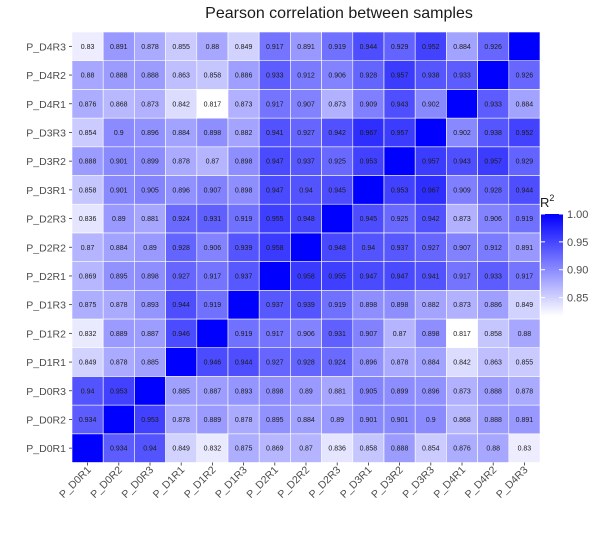 This screenshot has height=539, width=601. Describe the element at coordinates (46, 248) in the screenshot. I see `y-tick-label: P_D2R2` at that location.